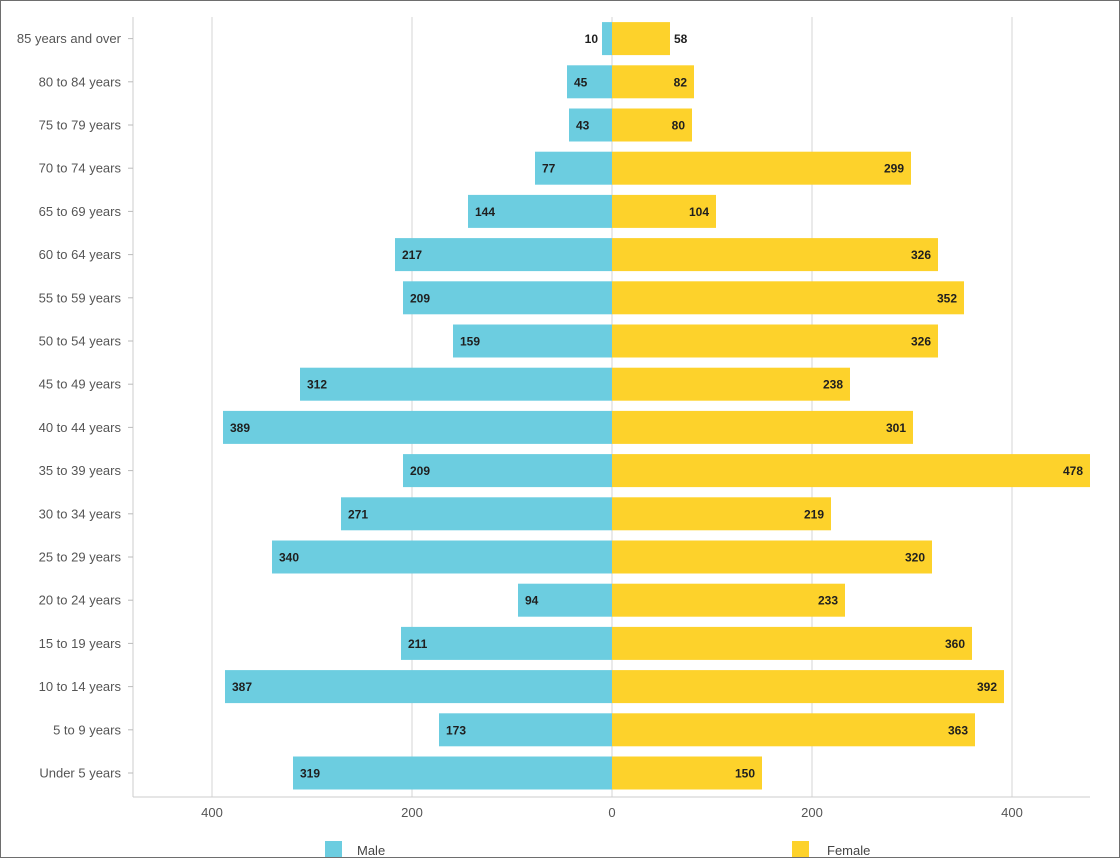 This screenshot has width=1120, height=858. I want to click on category-label: 15 to 19 years, so click(80, 643).